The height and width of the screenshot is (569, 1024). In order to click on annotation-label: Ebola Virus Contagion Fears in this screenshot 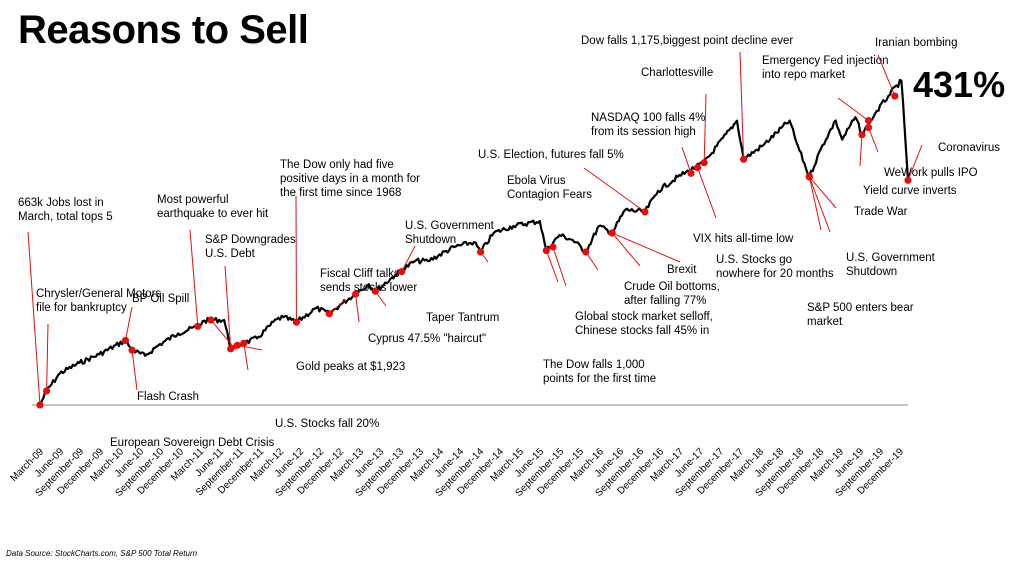, I will do `click(549, 188)`.